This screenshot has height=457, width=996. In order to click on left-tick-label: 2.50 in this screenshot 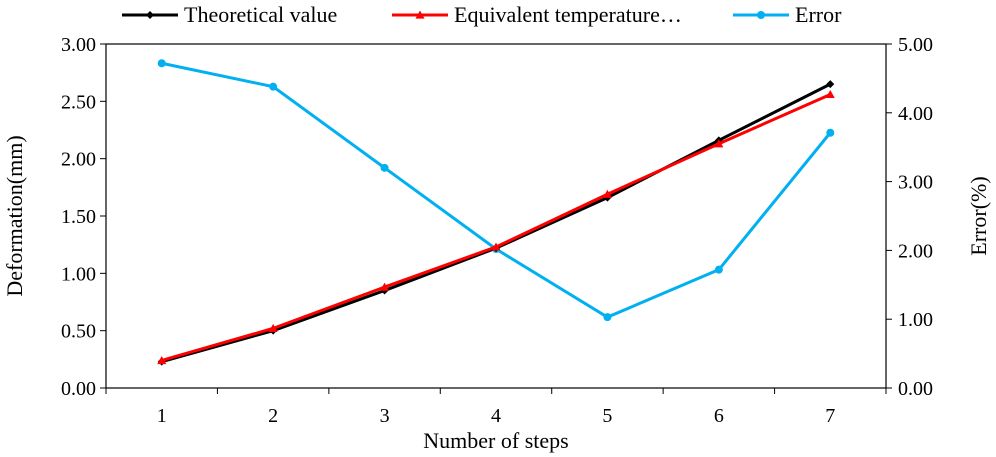, I will do `click(78, 102)`.